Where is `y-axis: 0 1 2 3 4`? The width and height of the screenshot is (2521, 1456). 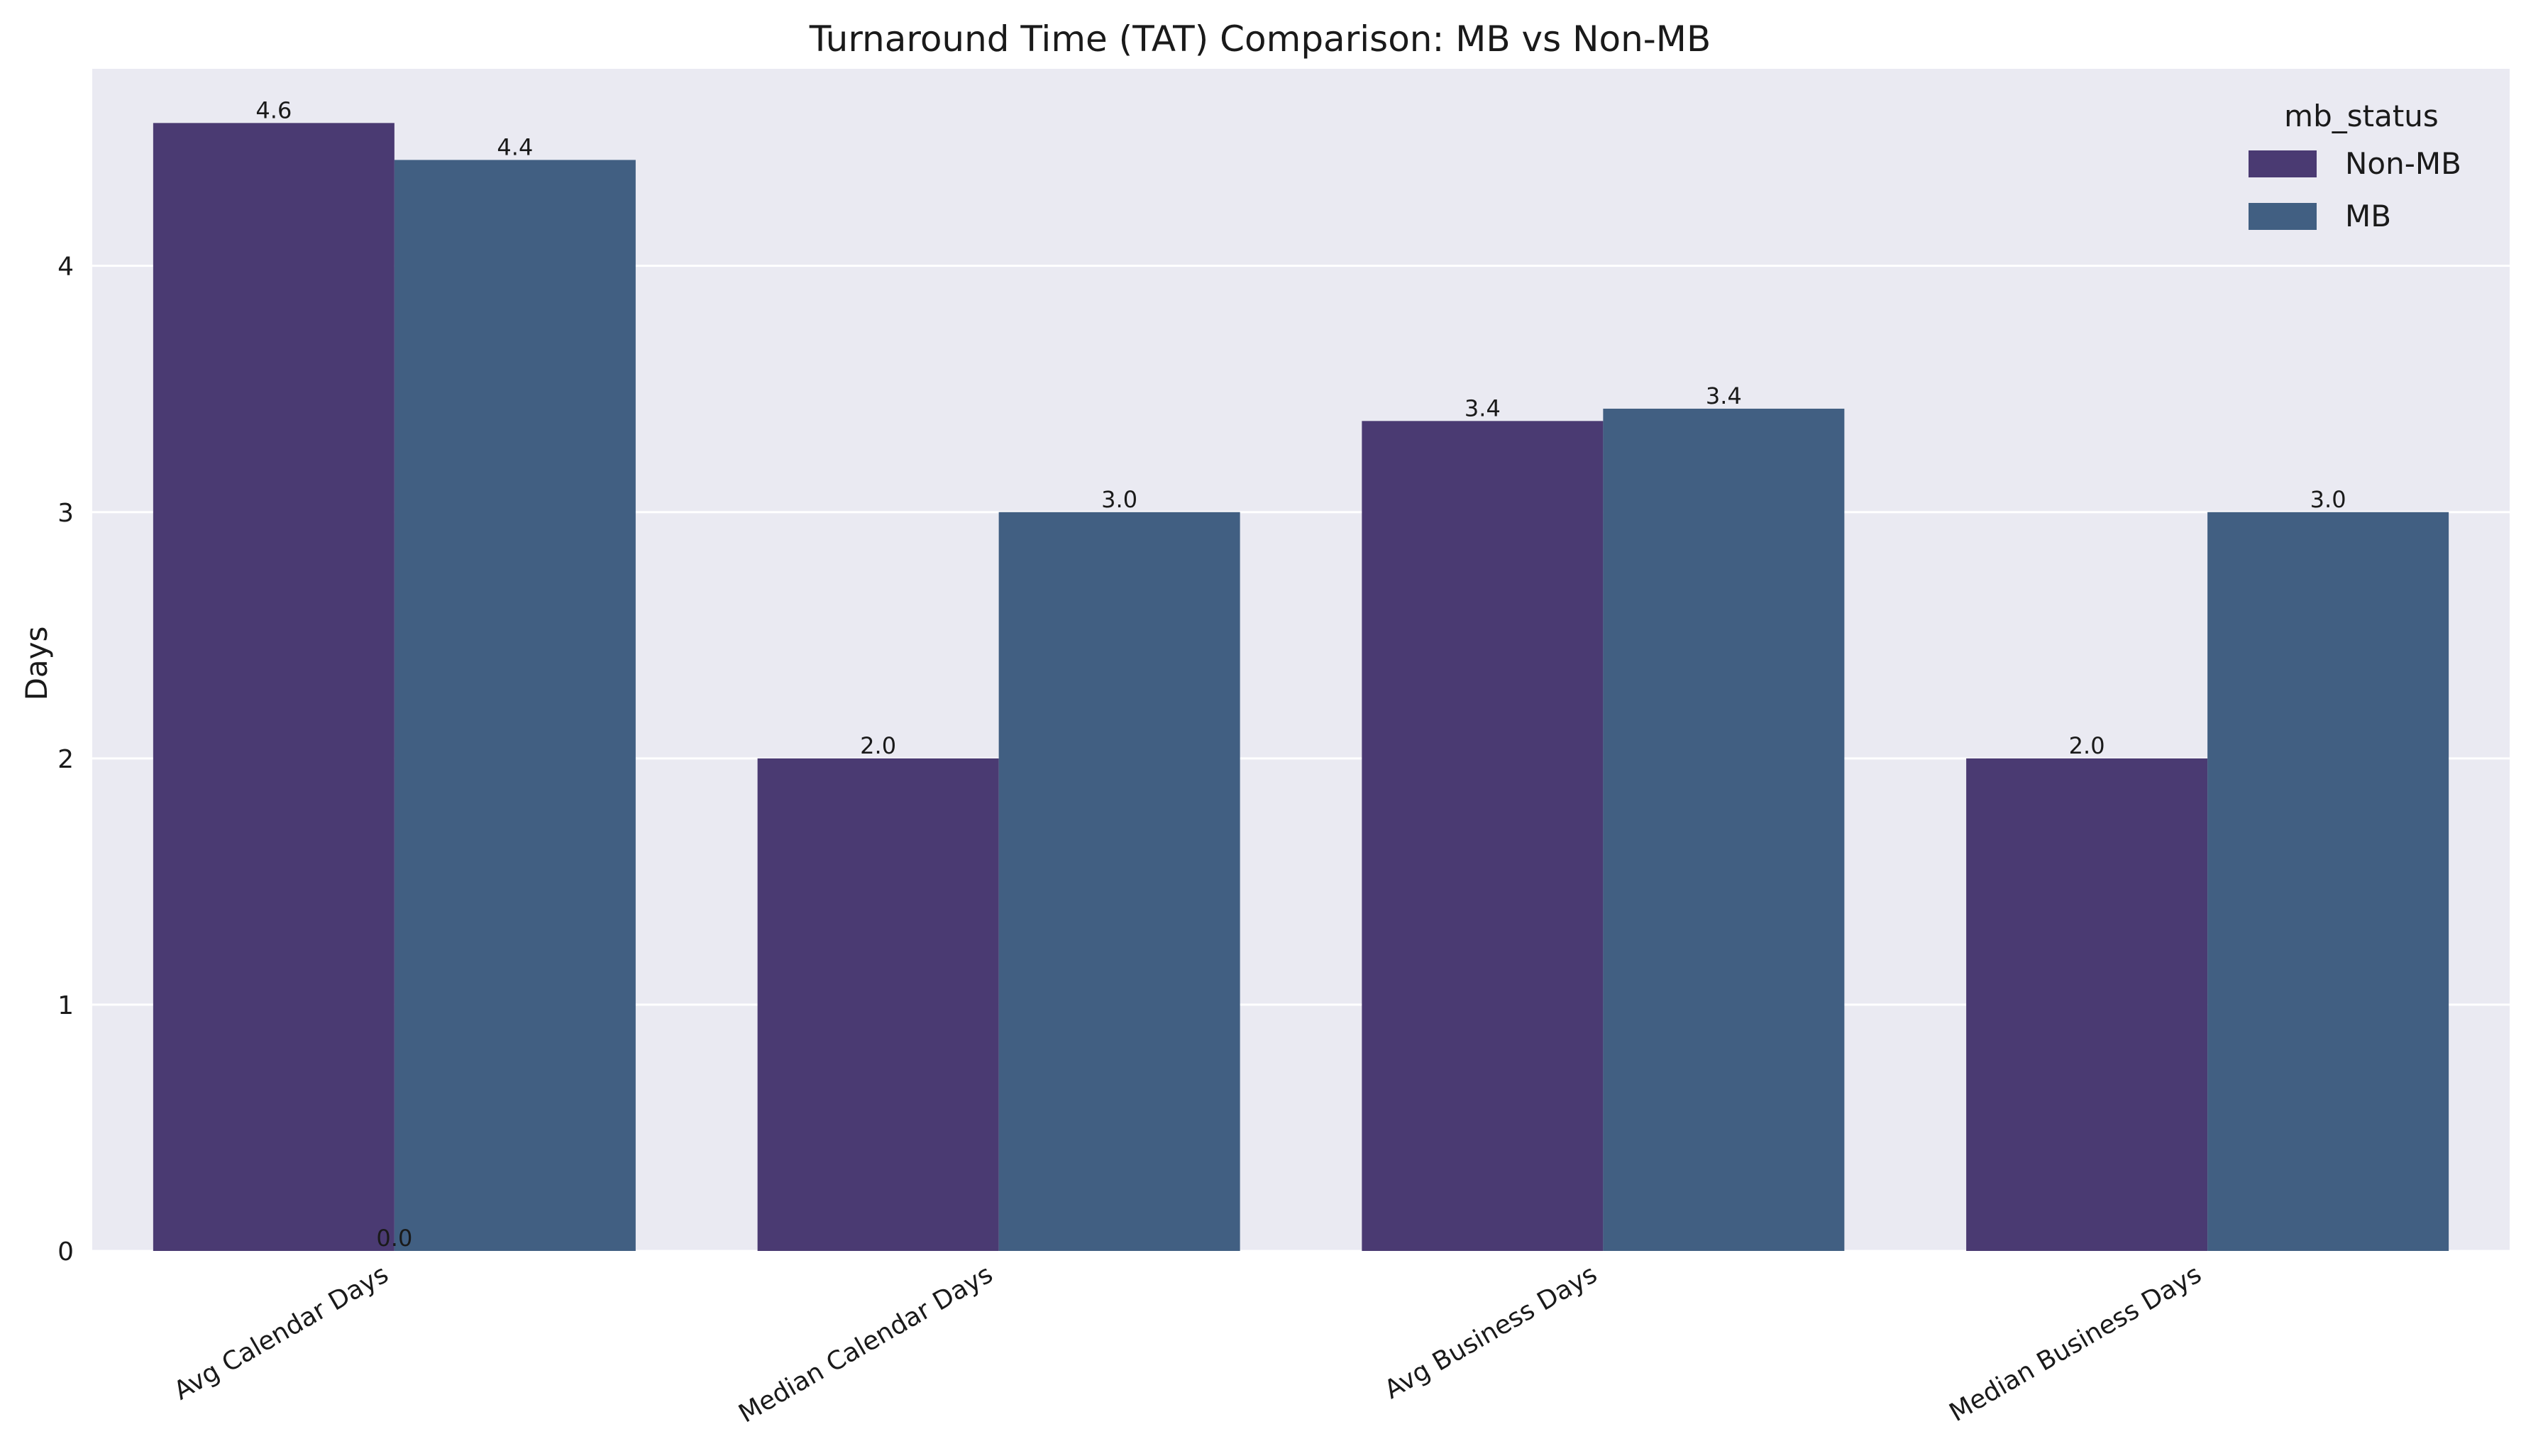
y-axis: 0 1 2 3 4 is located at coordinates (65, 760).